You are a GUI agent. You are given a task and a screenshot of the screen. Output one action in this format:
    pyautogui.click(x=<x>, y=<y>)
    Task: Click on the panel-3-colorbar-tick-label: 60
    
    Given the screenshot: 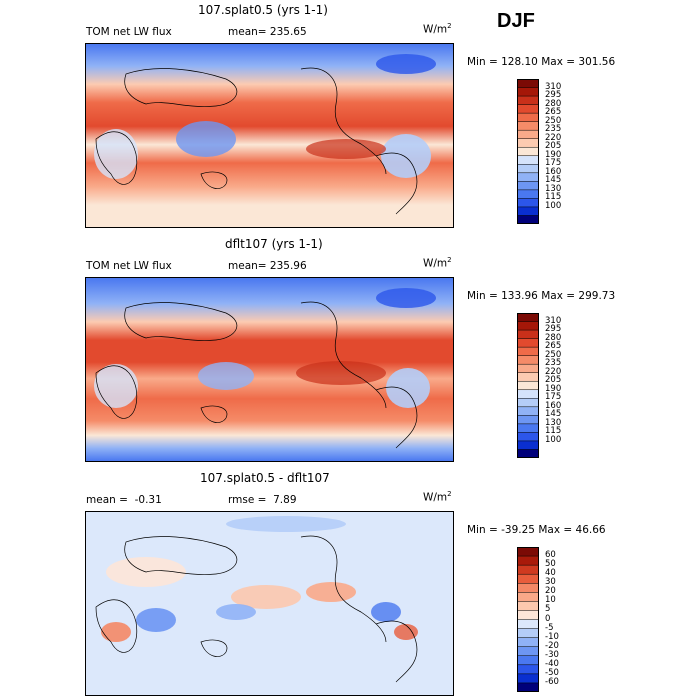 What is the action you would take?
    pyautogui.click(x=550, y=555)
    